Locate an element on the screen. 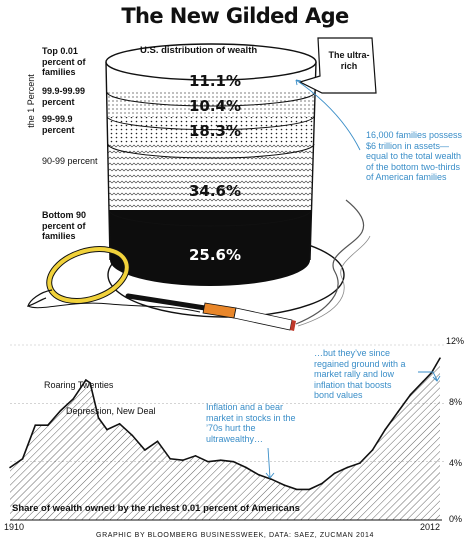 The height and width of the screenshot is (550, 470). segment-value-0: 11.1% is located at coordinates (215, 81).